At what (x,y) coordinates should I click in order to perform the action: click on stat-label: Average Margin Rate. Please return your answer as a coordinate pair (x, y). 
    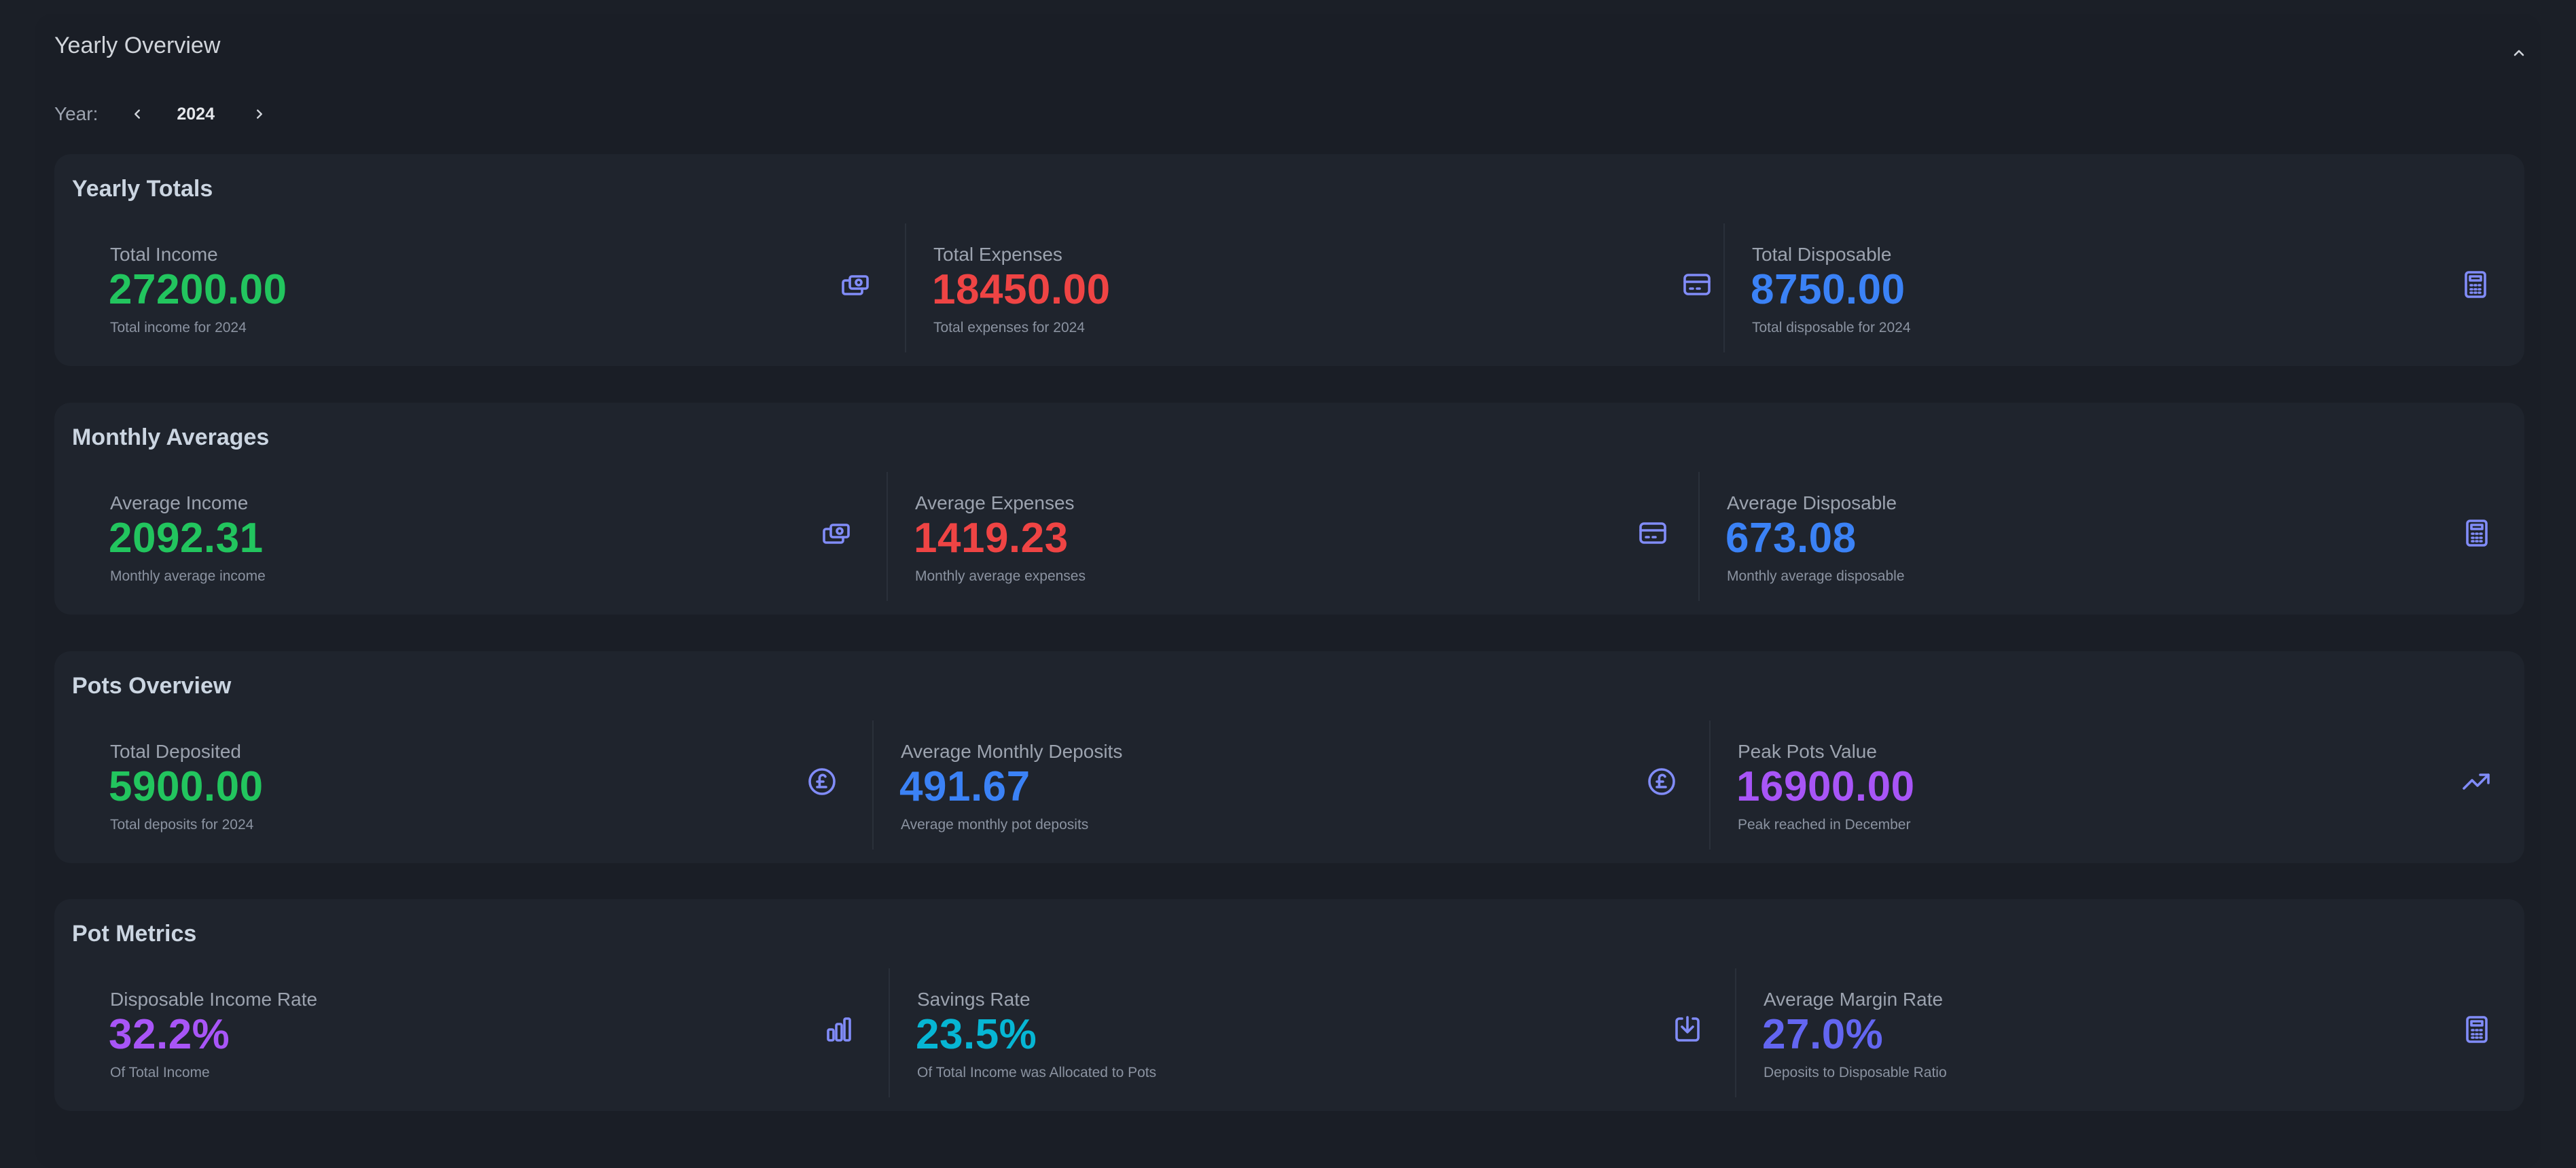
    Looking at the image, I should click on (1854, 999).